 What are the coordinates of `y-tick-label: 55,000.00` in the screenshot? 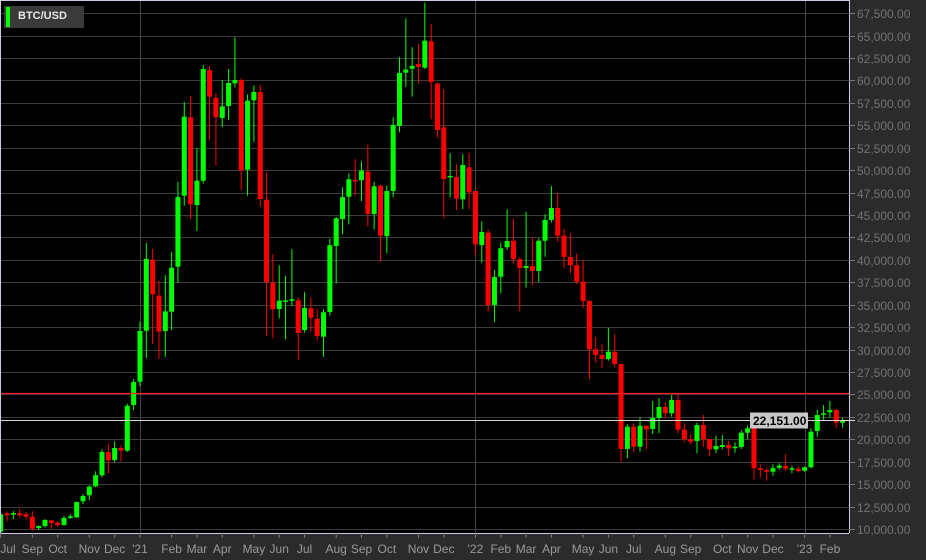 It's located at (884, 126).